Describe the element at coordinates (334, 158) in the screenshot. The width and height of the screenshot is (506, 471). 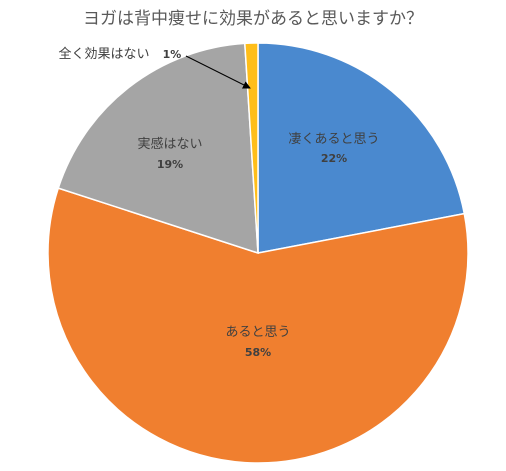
I see `slice-value-very-effective: 22%` at that location.